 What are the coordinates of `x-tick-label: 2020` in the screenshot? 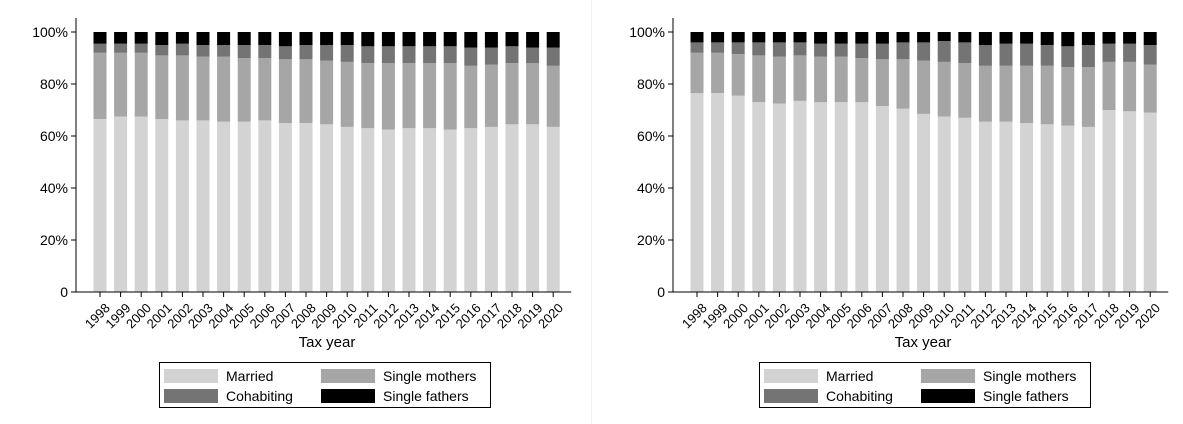 It's located at (1147, 315).